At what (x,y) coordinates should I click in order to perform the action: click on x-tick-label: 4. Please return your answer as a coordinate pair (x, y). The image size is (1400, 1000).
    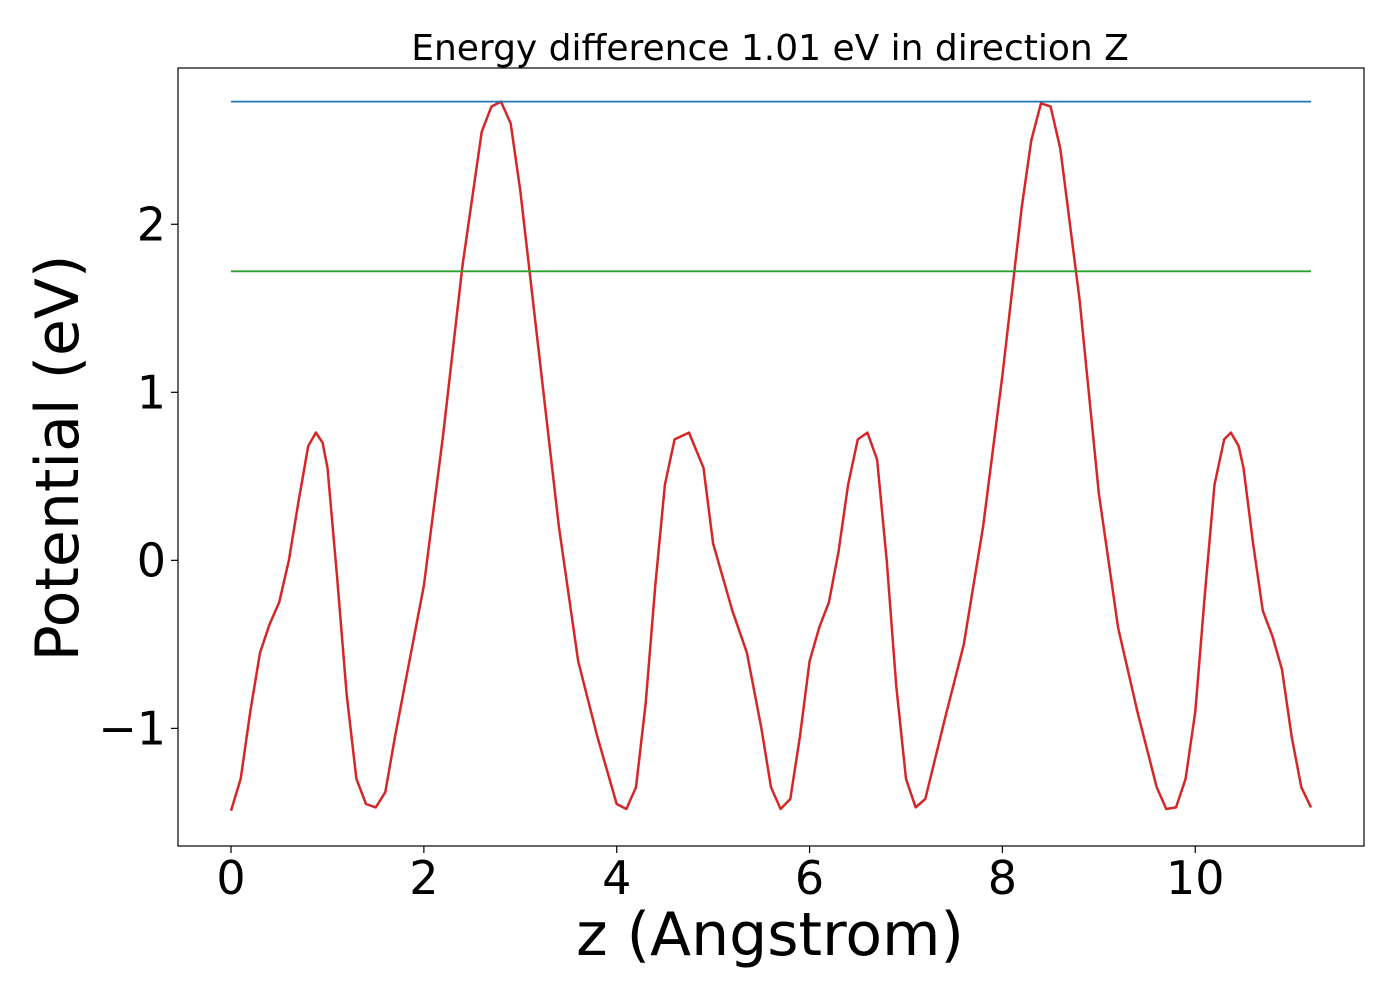
    Looking at the image, I should click on (616, 878).